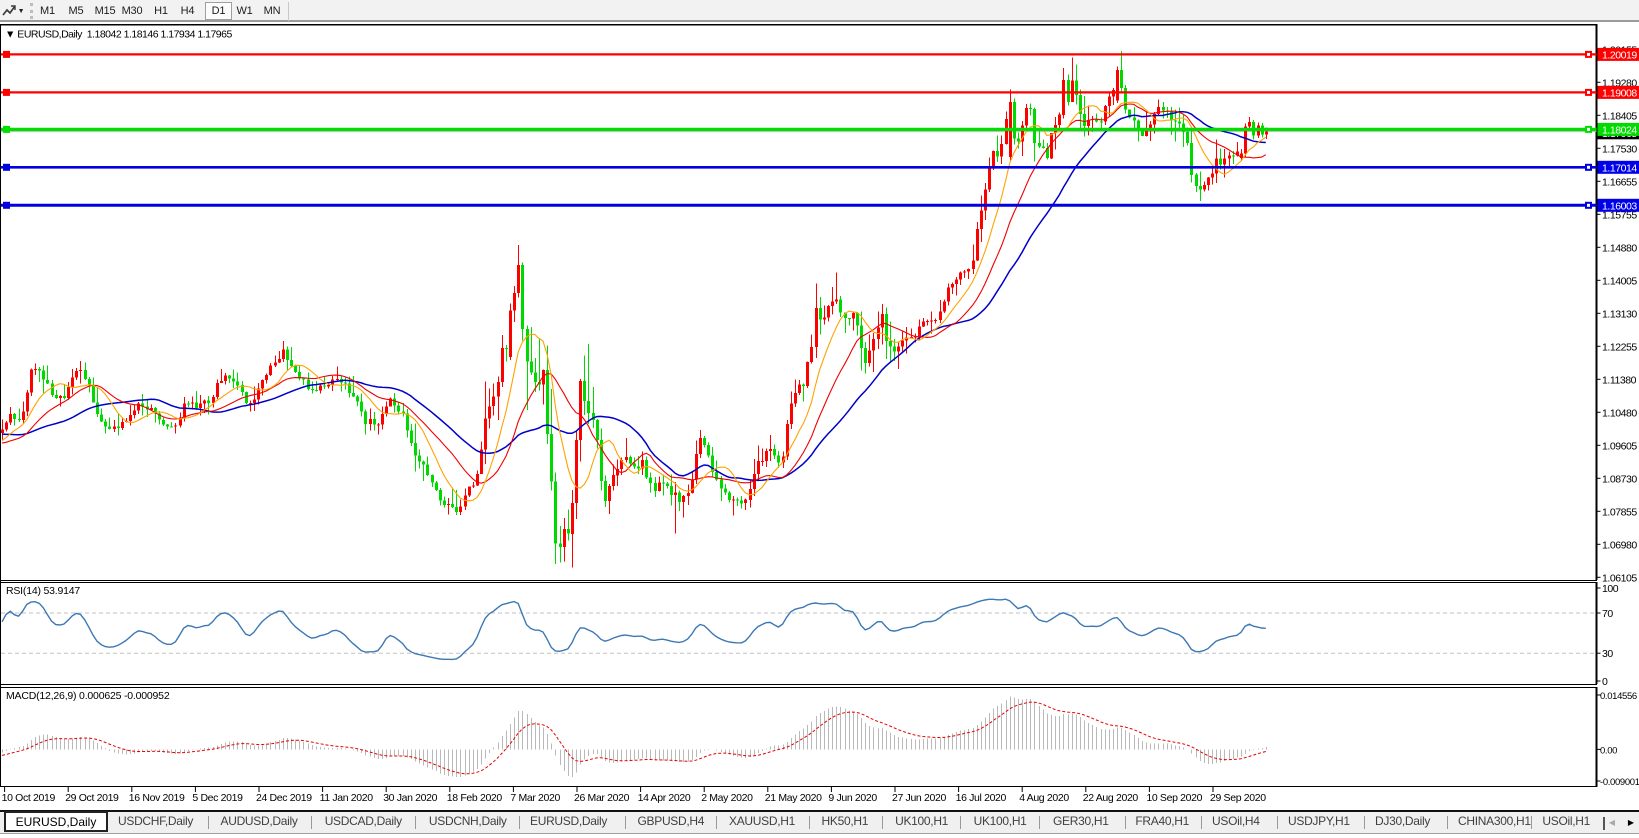 The height and width of the screenshot is (838, 1639). I want to click on svg-text: 10 Sep 2020, so click(1174, 798).